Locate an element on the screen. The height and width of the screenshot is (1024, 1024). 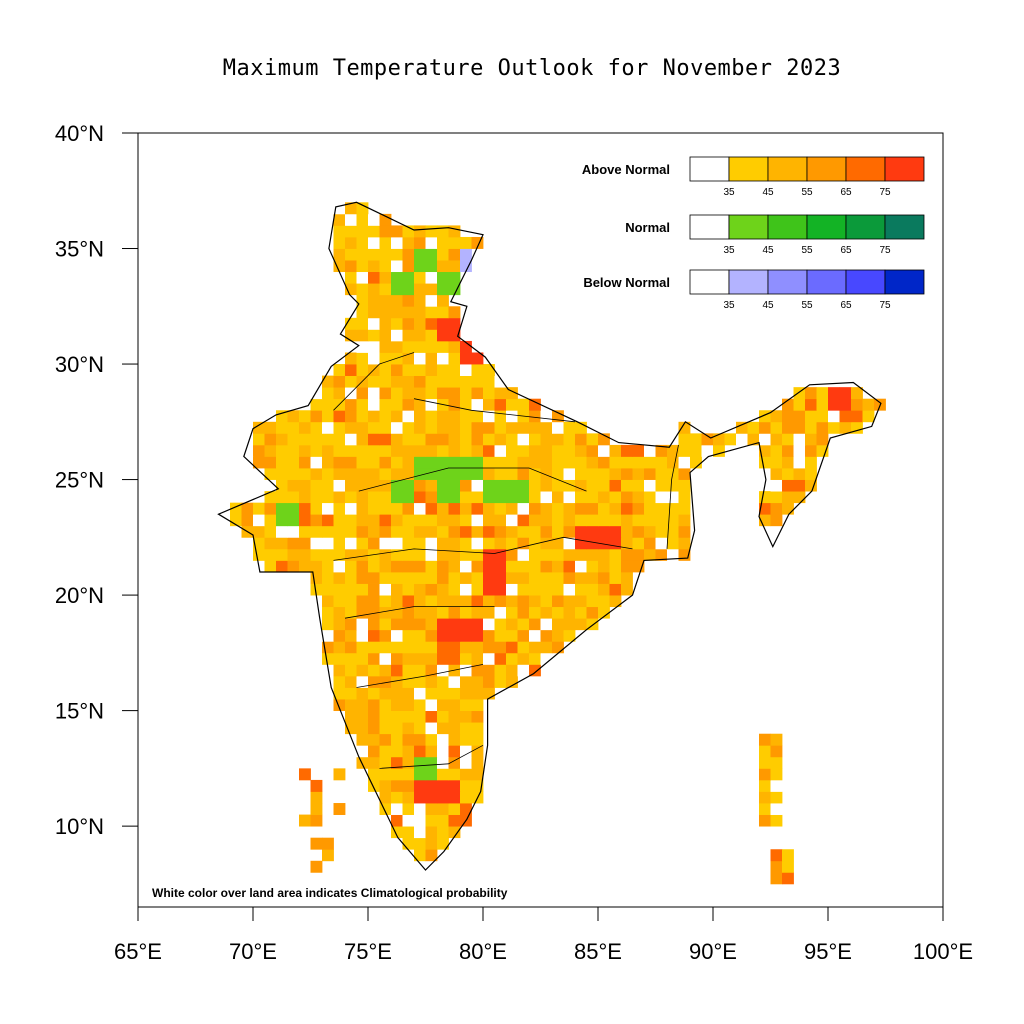
y-axis: 40°N 35°N 30°N 25°N 20°N 15°N 10°N is located at coordinates (96, 480).